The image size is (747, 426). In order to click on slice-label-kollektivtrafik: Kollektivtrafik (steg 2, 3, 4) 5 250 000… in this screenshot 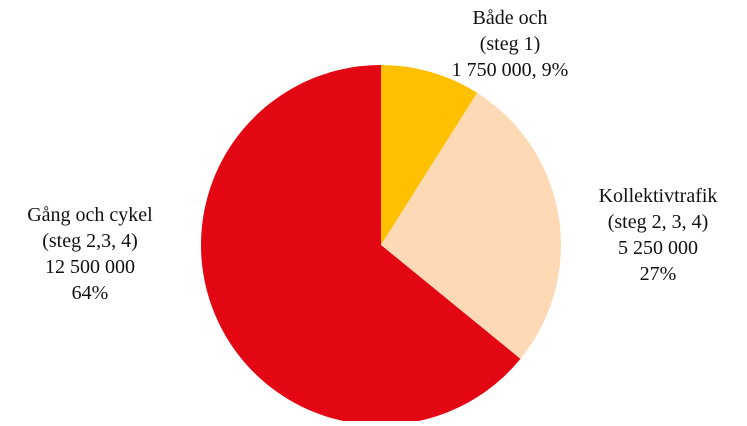, I will do `click(658, 235)`.